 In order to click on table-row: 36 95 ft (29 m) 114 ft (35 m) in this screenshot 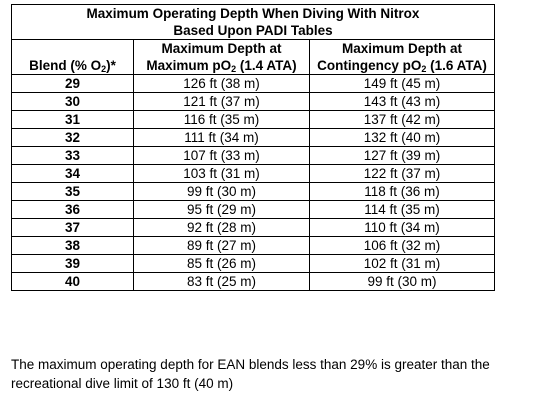, I will do `click(253, 209)`.